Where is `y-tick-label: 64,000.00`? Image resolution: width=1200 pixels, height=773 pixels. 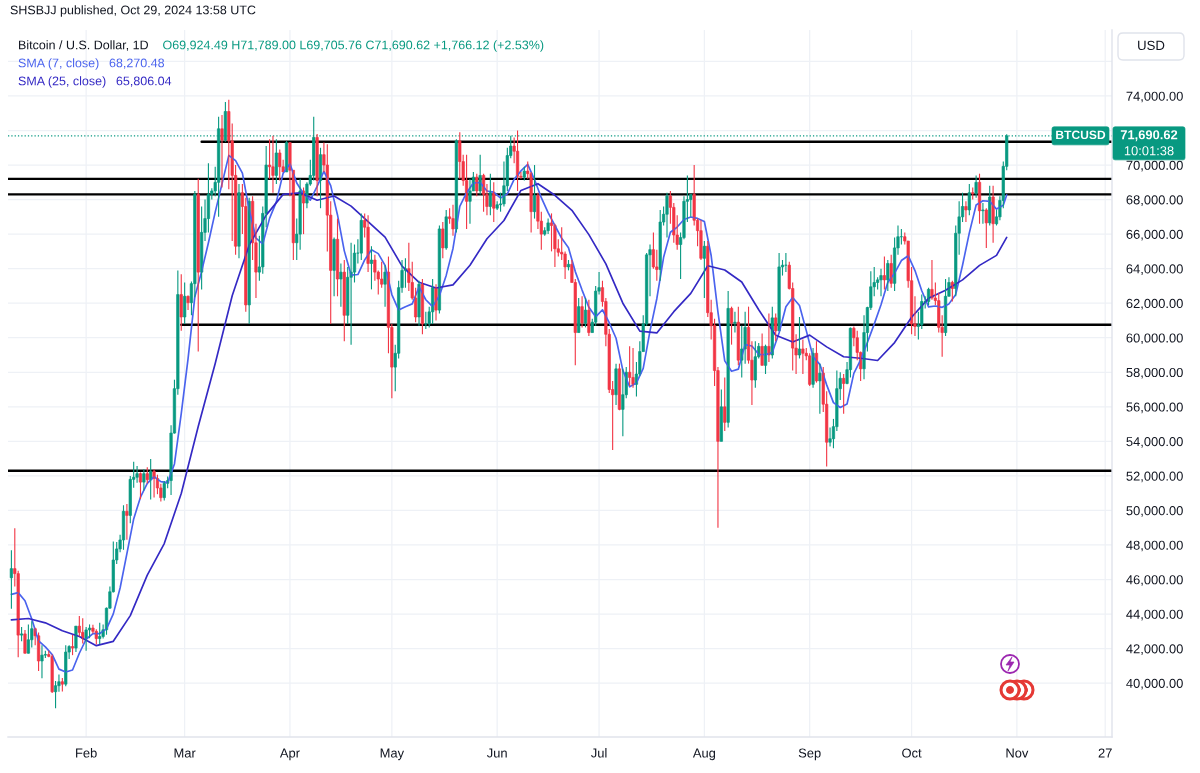
y-tick-label: 64,000.00 is located at coordinates (1154, 269).